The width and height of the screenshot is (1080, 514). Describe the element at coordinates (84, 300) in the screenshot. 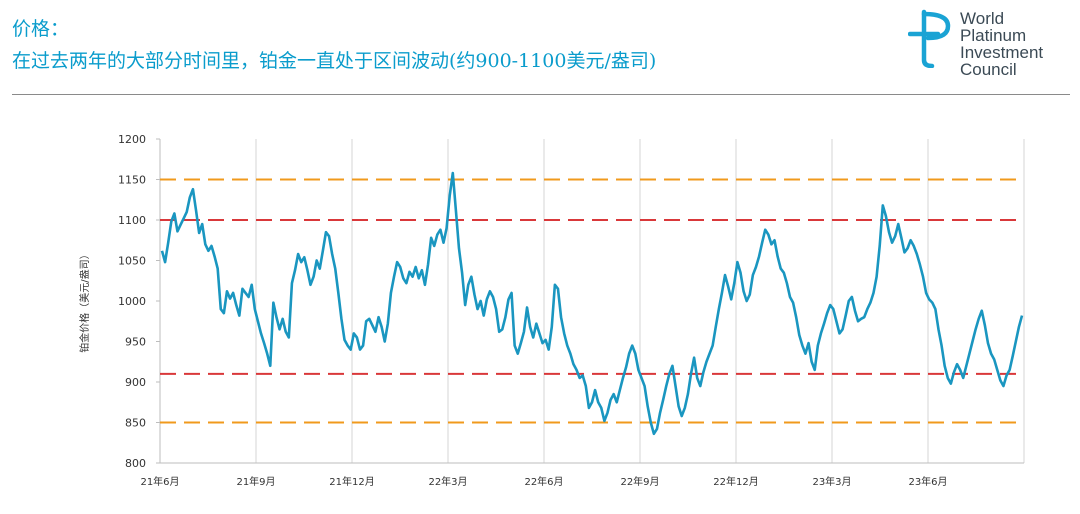

I see `y-axis-label: 铂金价格（美元/盎司）` at that location.